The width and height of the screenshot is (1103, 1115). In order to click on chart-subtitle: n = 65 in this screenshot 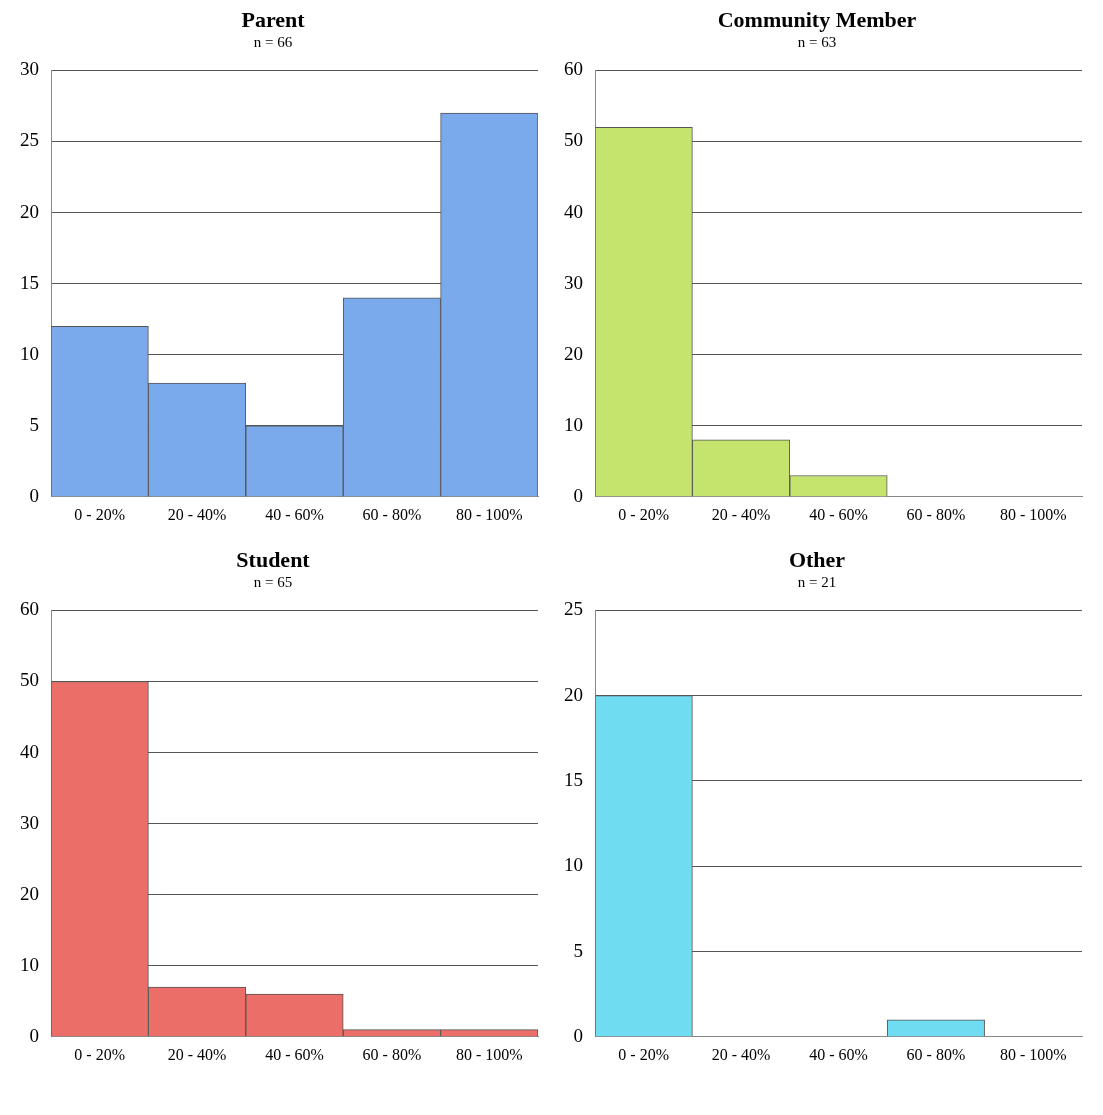, I will do `click(273, 582)`.